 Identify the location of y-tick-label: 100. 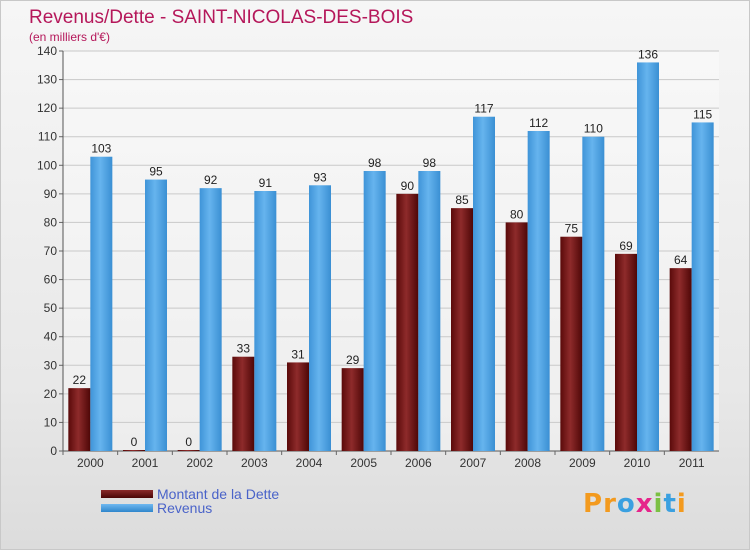
(47, 165).